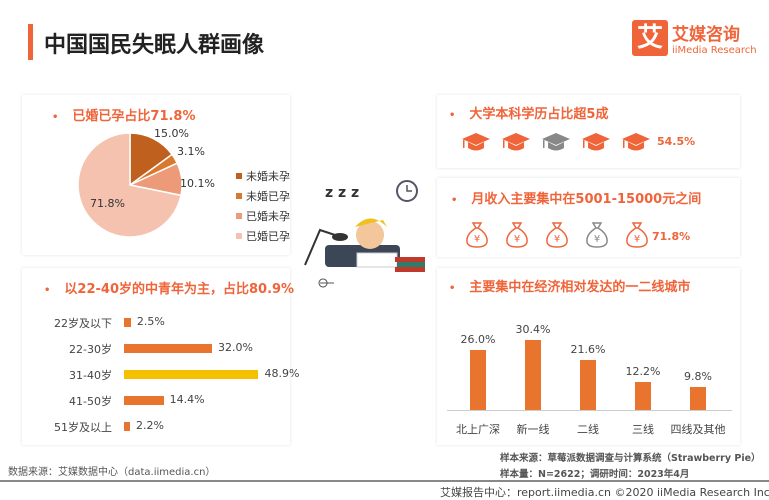 Image resolution: width=769 pixels, height=500 pixels. What do you see at coordinates (90, 349) in the screenshot?
I see `age-category-label: 22-30岁` at bounding box center [90, 349].